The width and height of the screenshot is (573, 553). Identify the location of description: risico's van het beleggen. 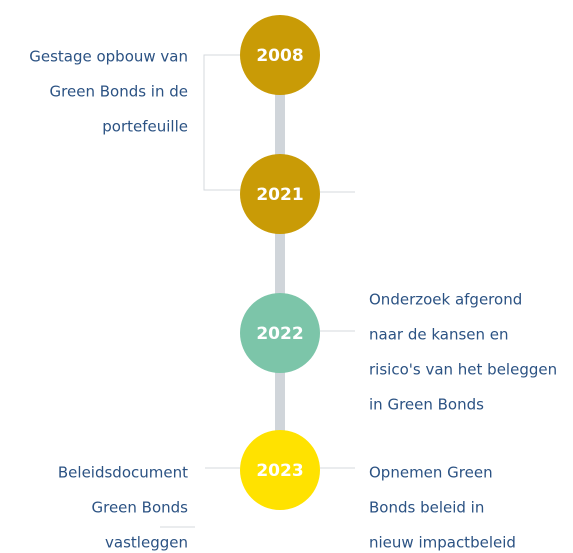
(463, 370).